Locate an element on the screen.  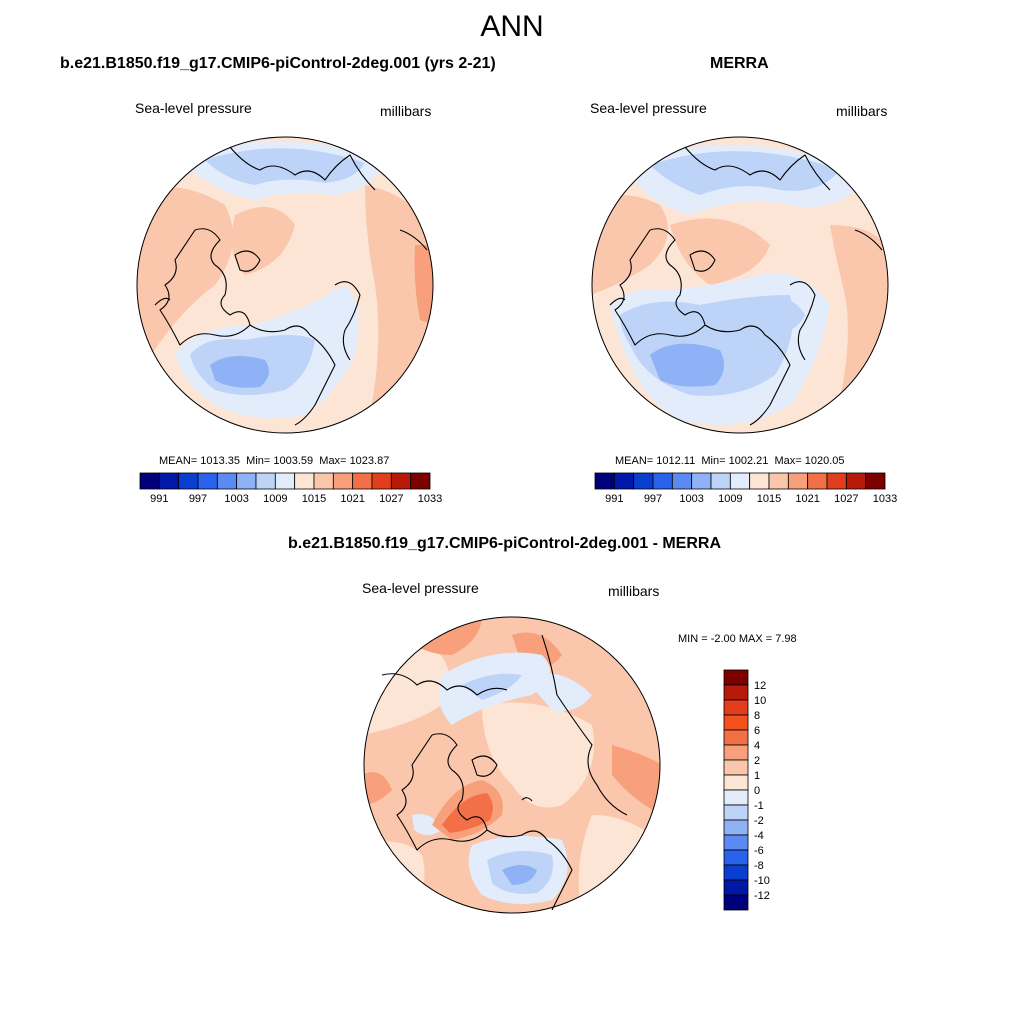
obs-colorbar-tick-label: 1021 is located at coordinates (807, 499).